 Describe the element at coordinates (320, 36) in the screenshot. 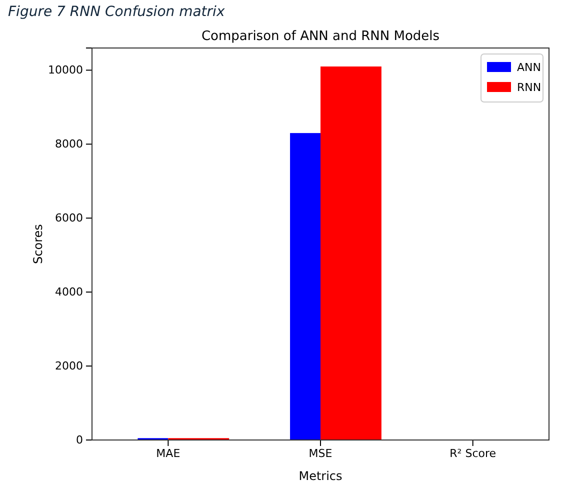

I see `chart-title: Comparison of ANN and RNN Models` at that location.